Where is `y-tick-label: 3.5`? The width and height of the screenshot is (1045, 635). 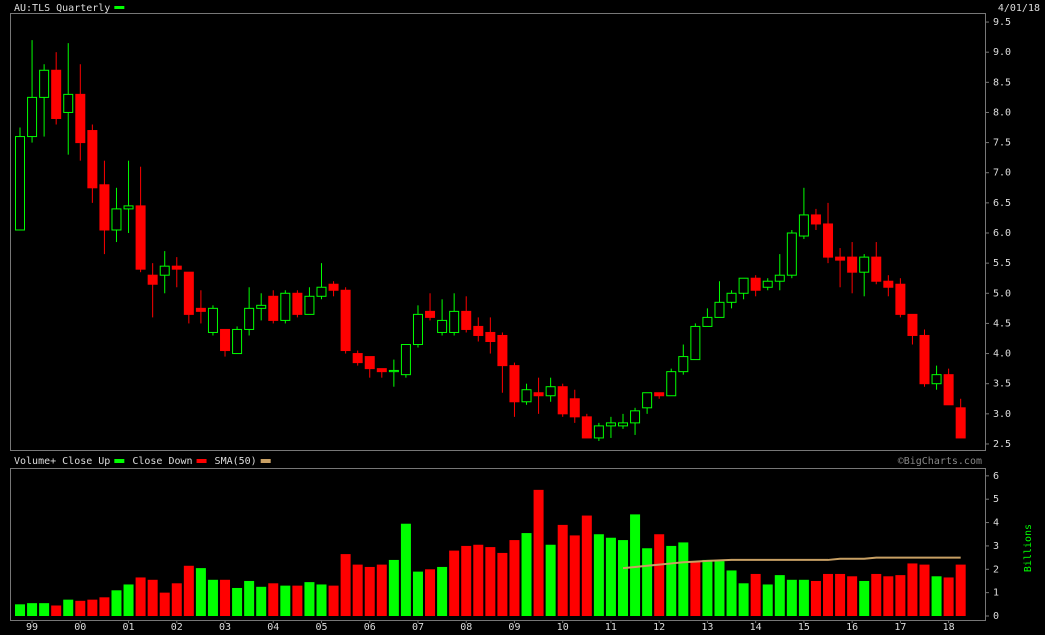
y-tick-label: 3.5 is located at coordinates (1002, 384).